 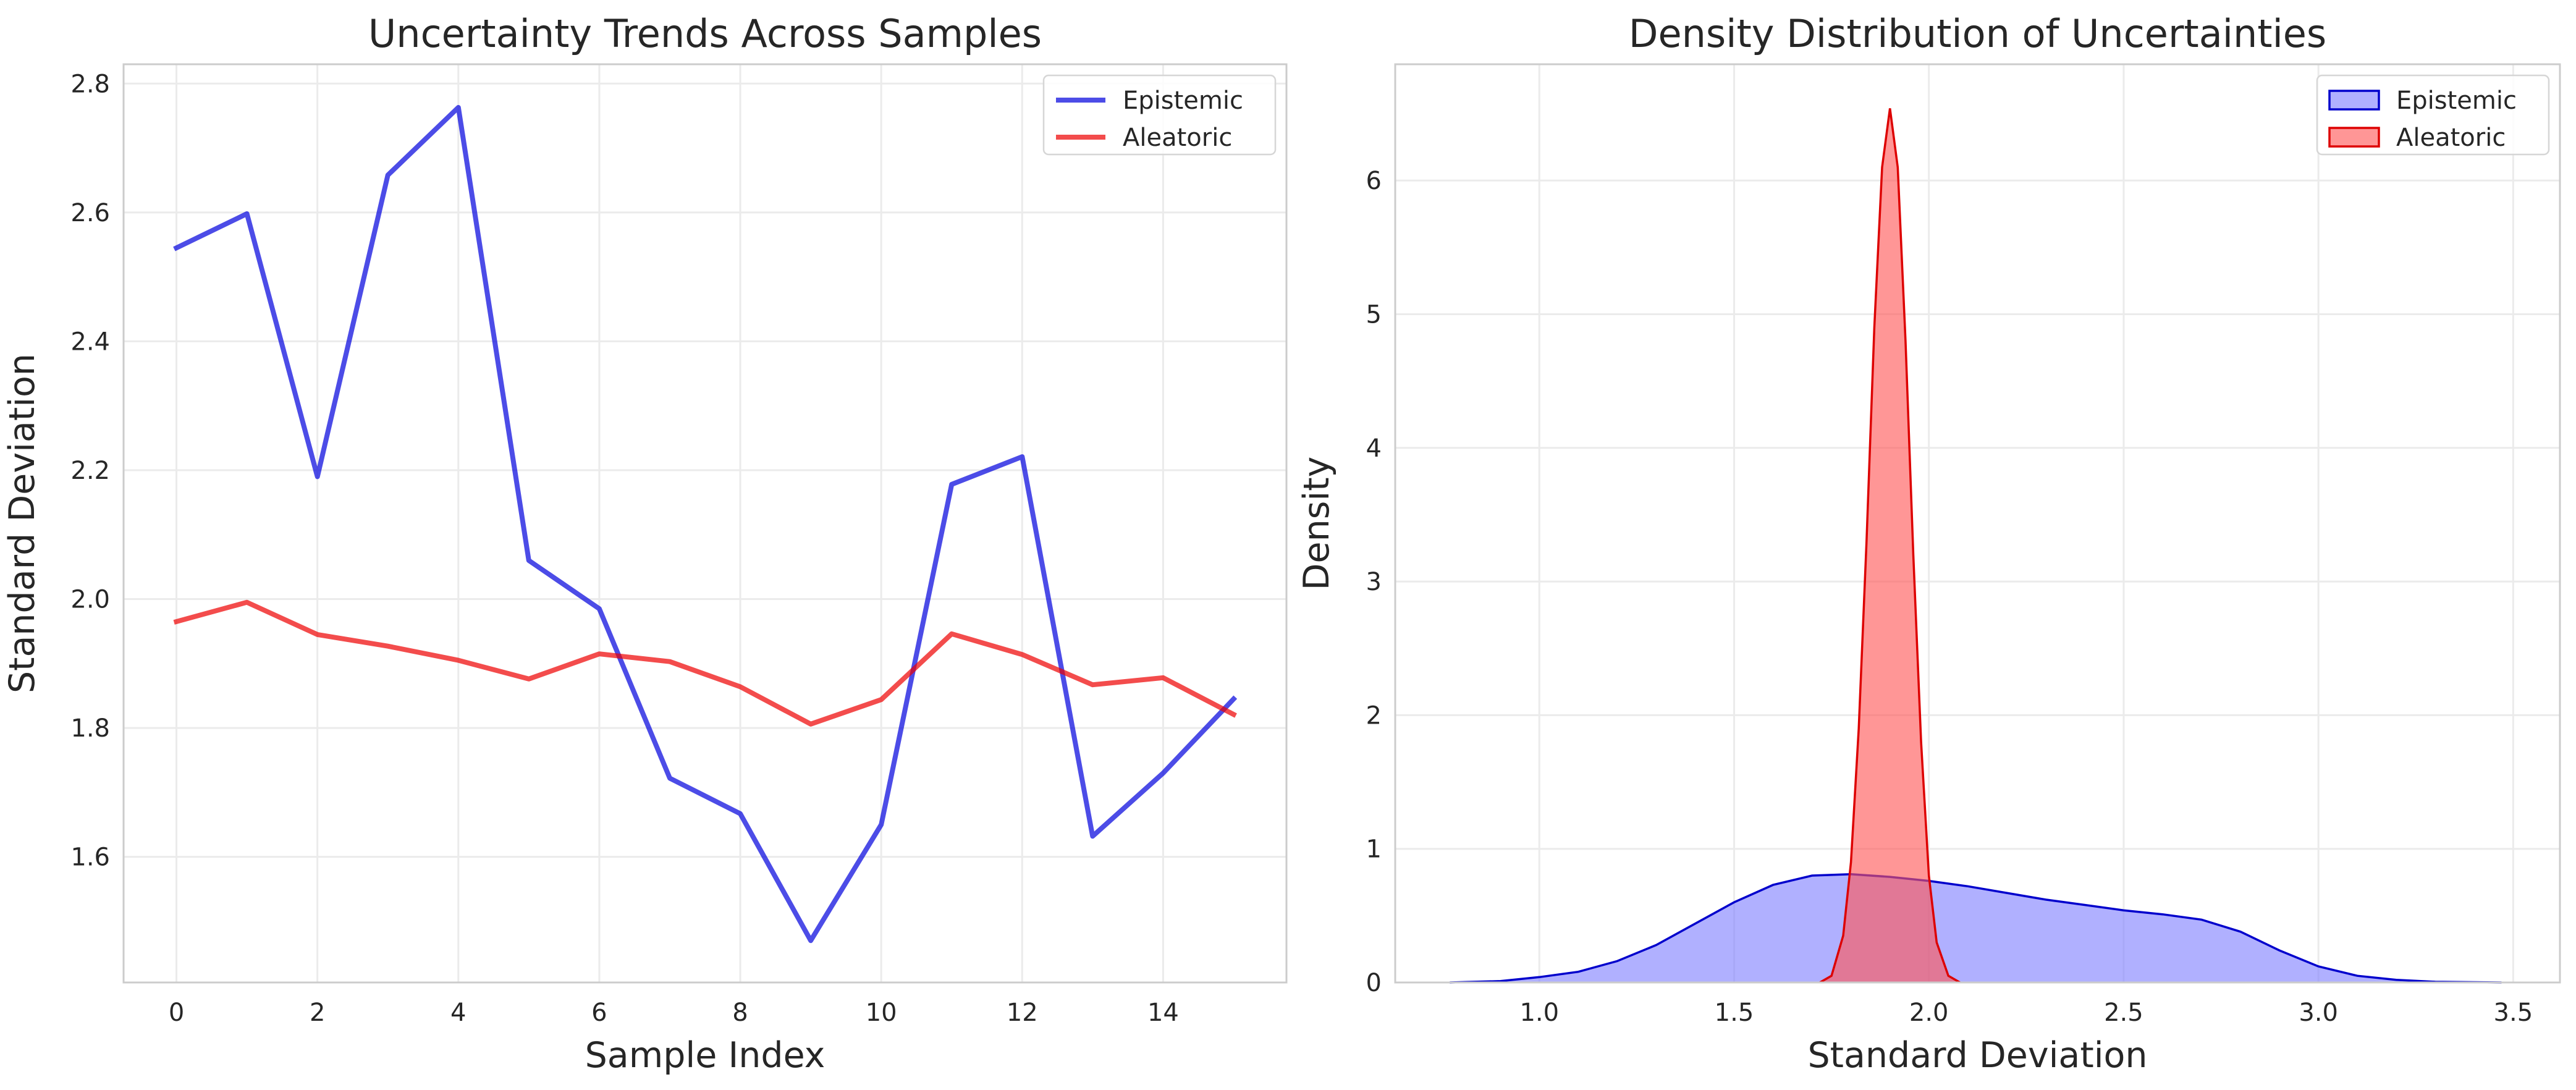 What do you see at coordinates (740, 1013) in the screenshot?
I see `x-tick-label: 8` at bounding box center [740, 1013].